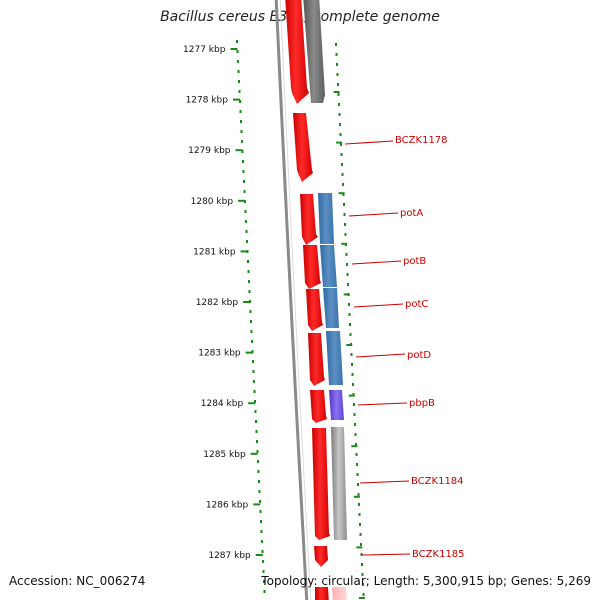 The image size is (600, 600). Describe the element at coordinates (336, 405) in the screenshot. I see `gene-feature-pbpb-purple` at that location.